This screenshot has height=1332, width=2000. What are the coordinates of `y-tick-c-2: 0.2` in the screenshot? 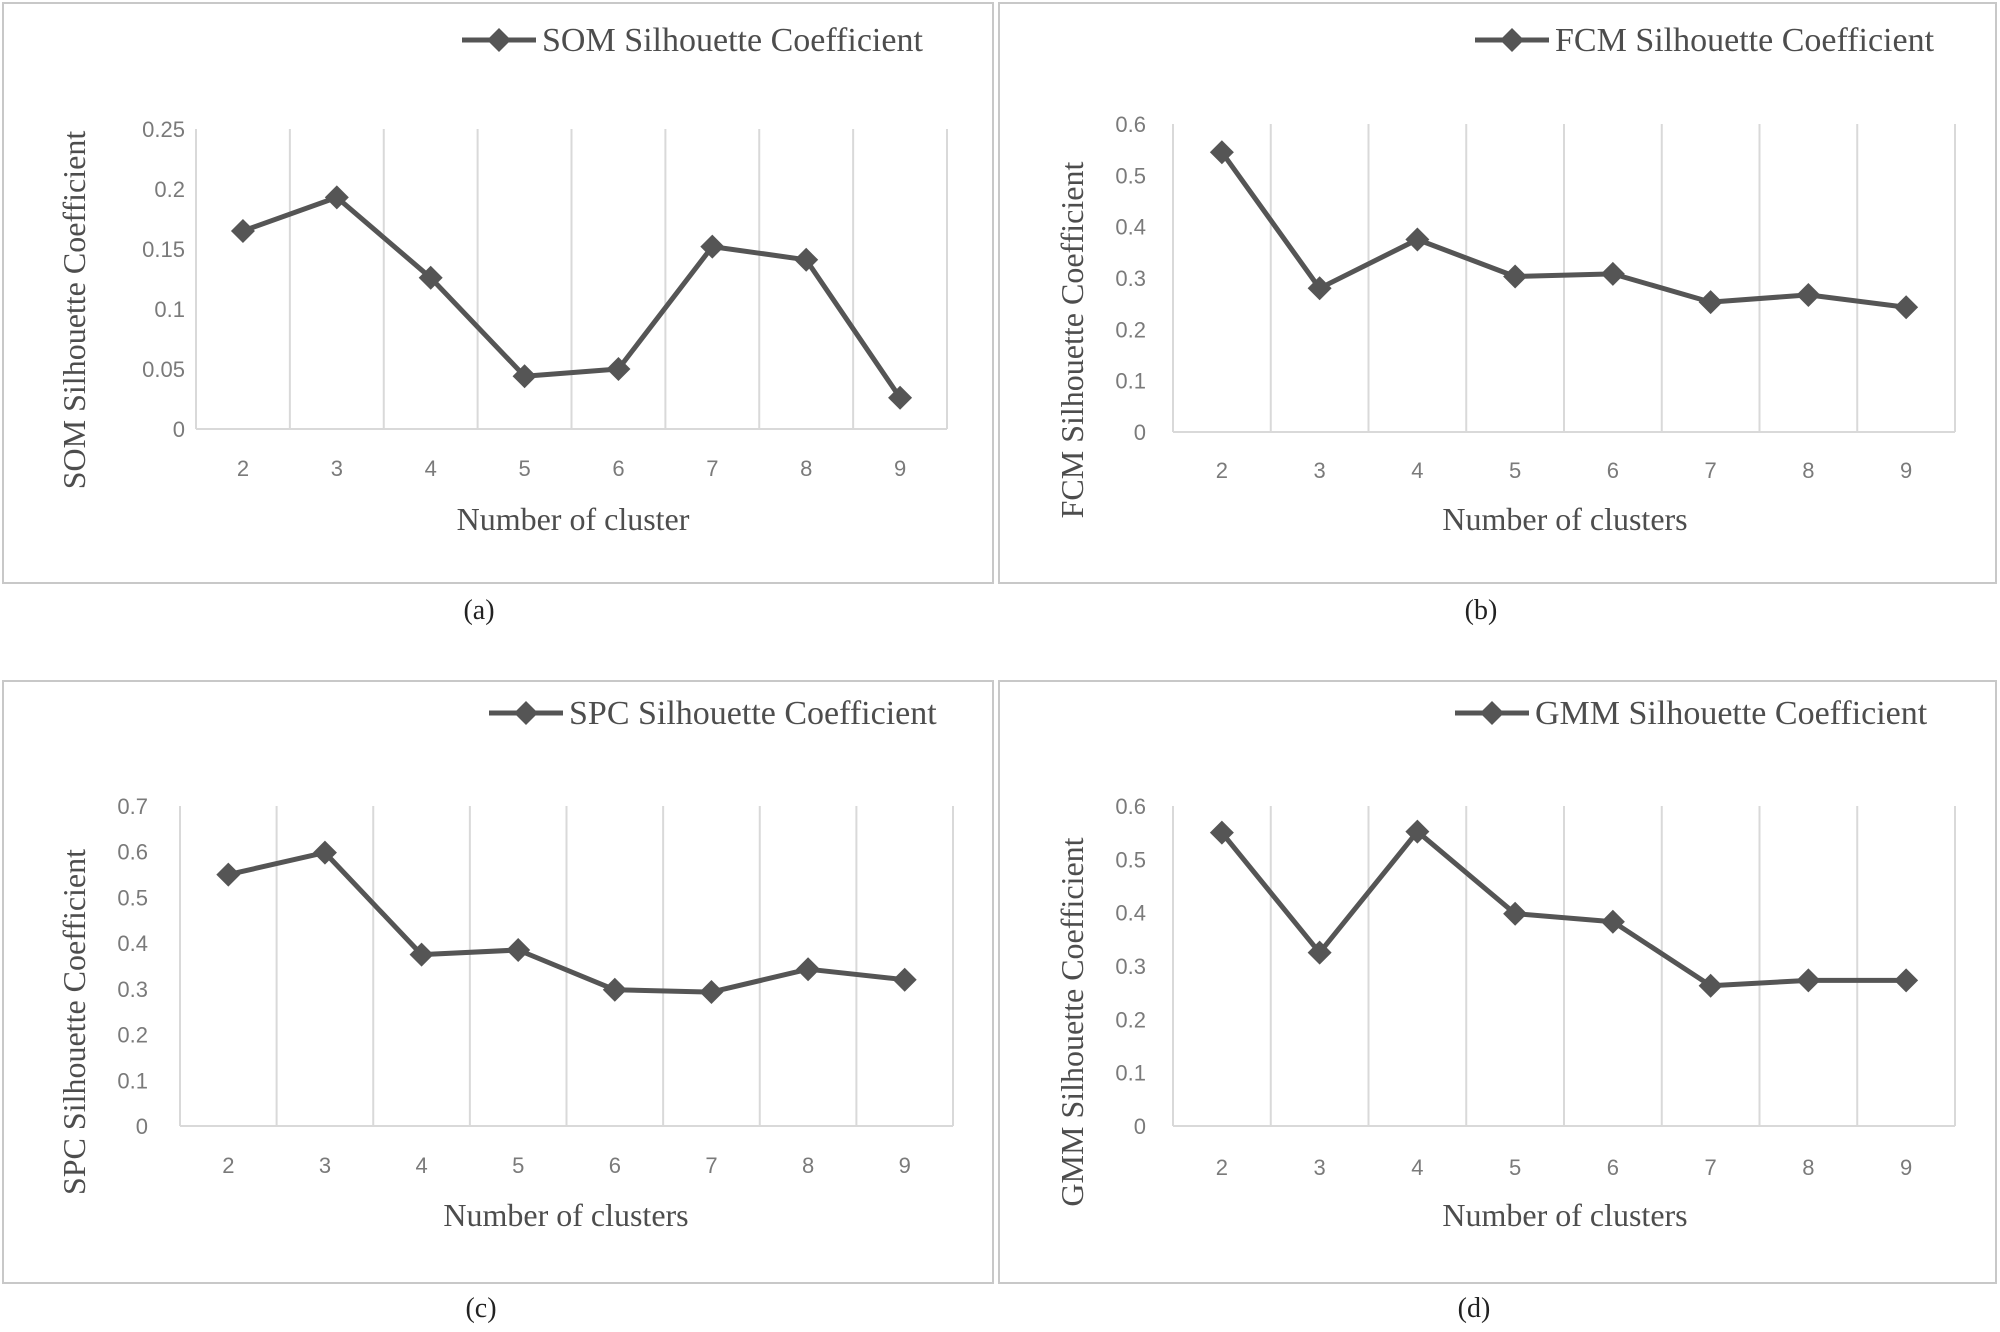 It's located at (132, 1035).